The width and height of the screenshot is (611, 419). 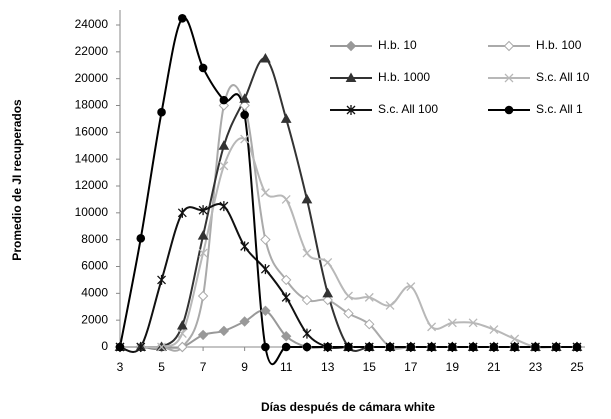 I want to click on legend-label: H.b. 100, so click(x=559, y=45).